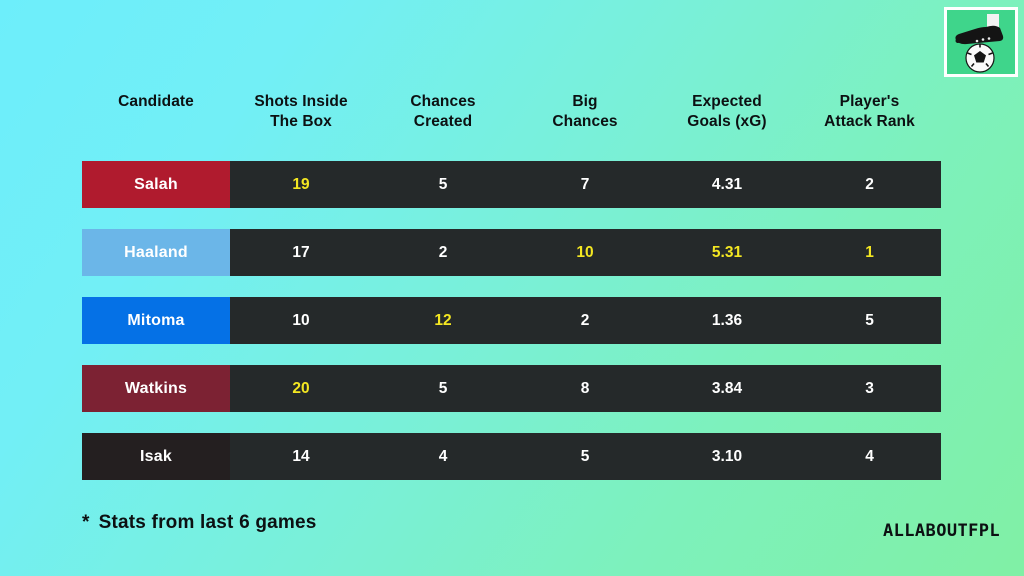 Image resolution: width=1024 pixels, height=576 pixels. I want to click on cell-big-chances: 2, so click(585, 320).